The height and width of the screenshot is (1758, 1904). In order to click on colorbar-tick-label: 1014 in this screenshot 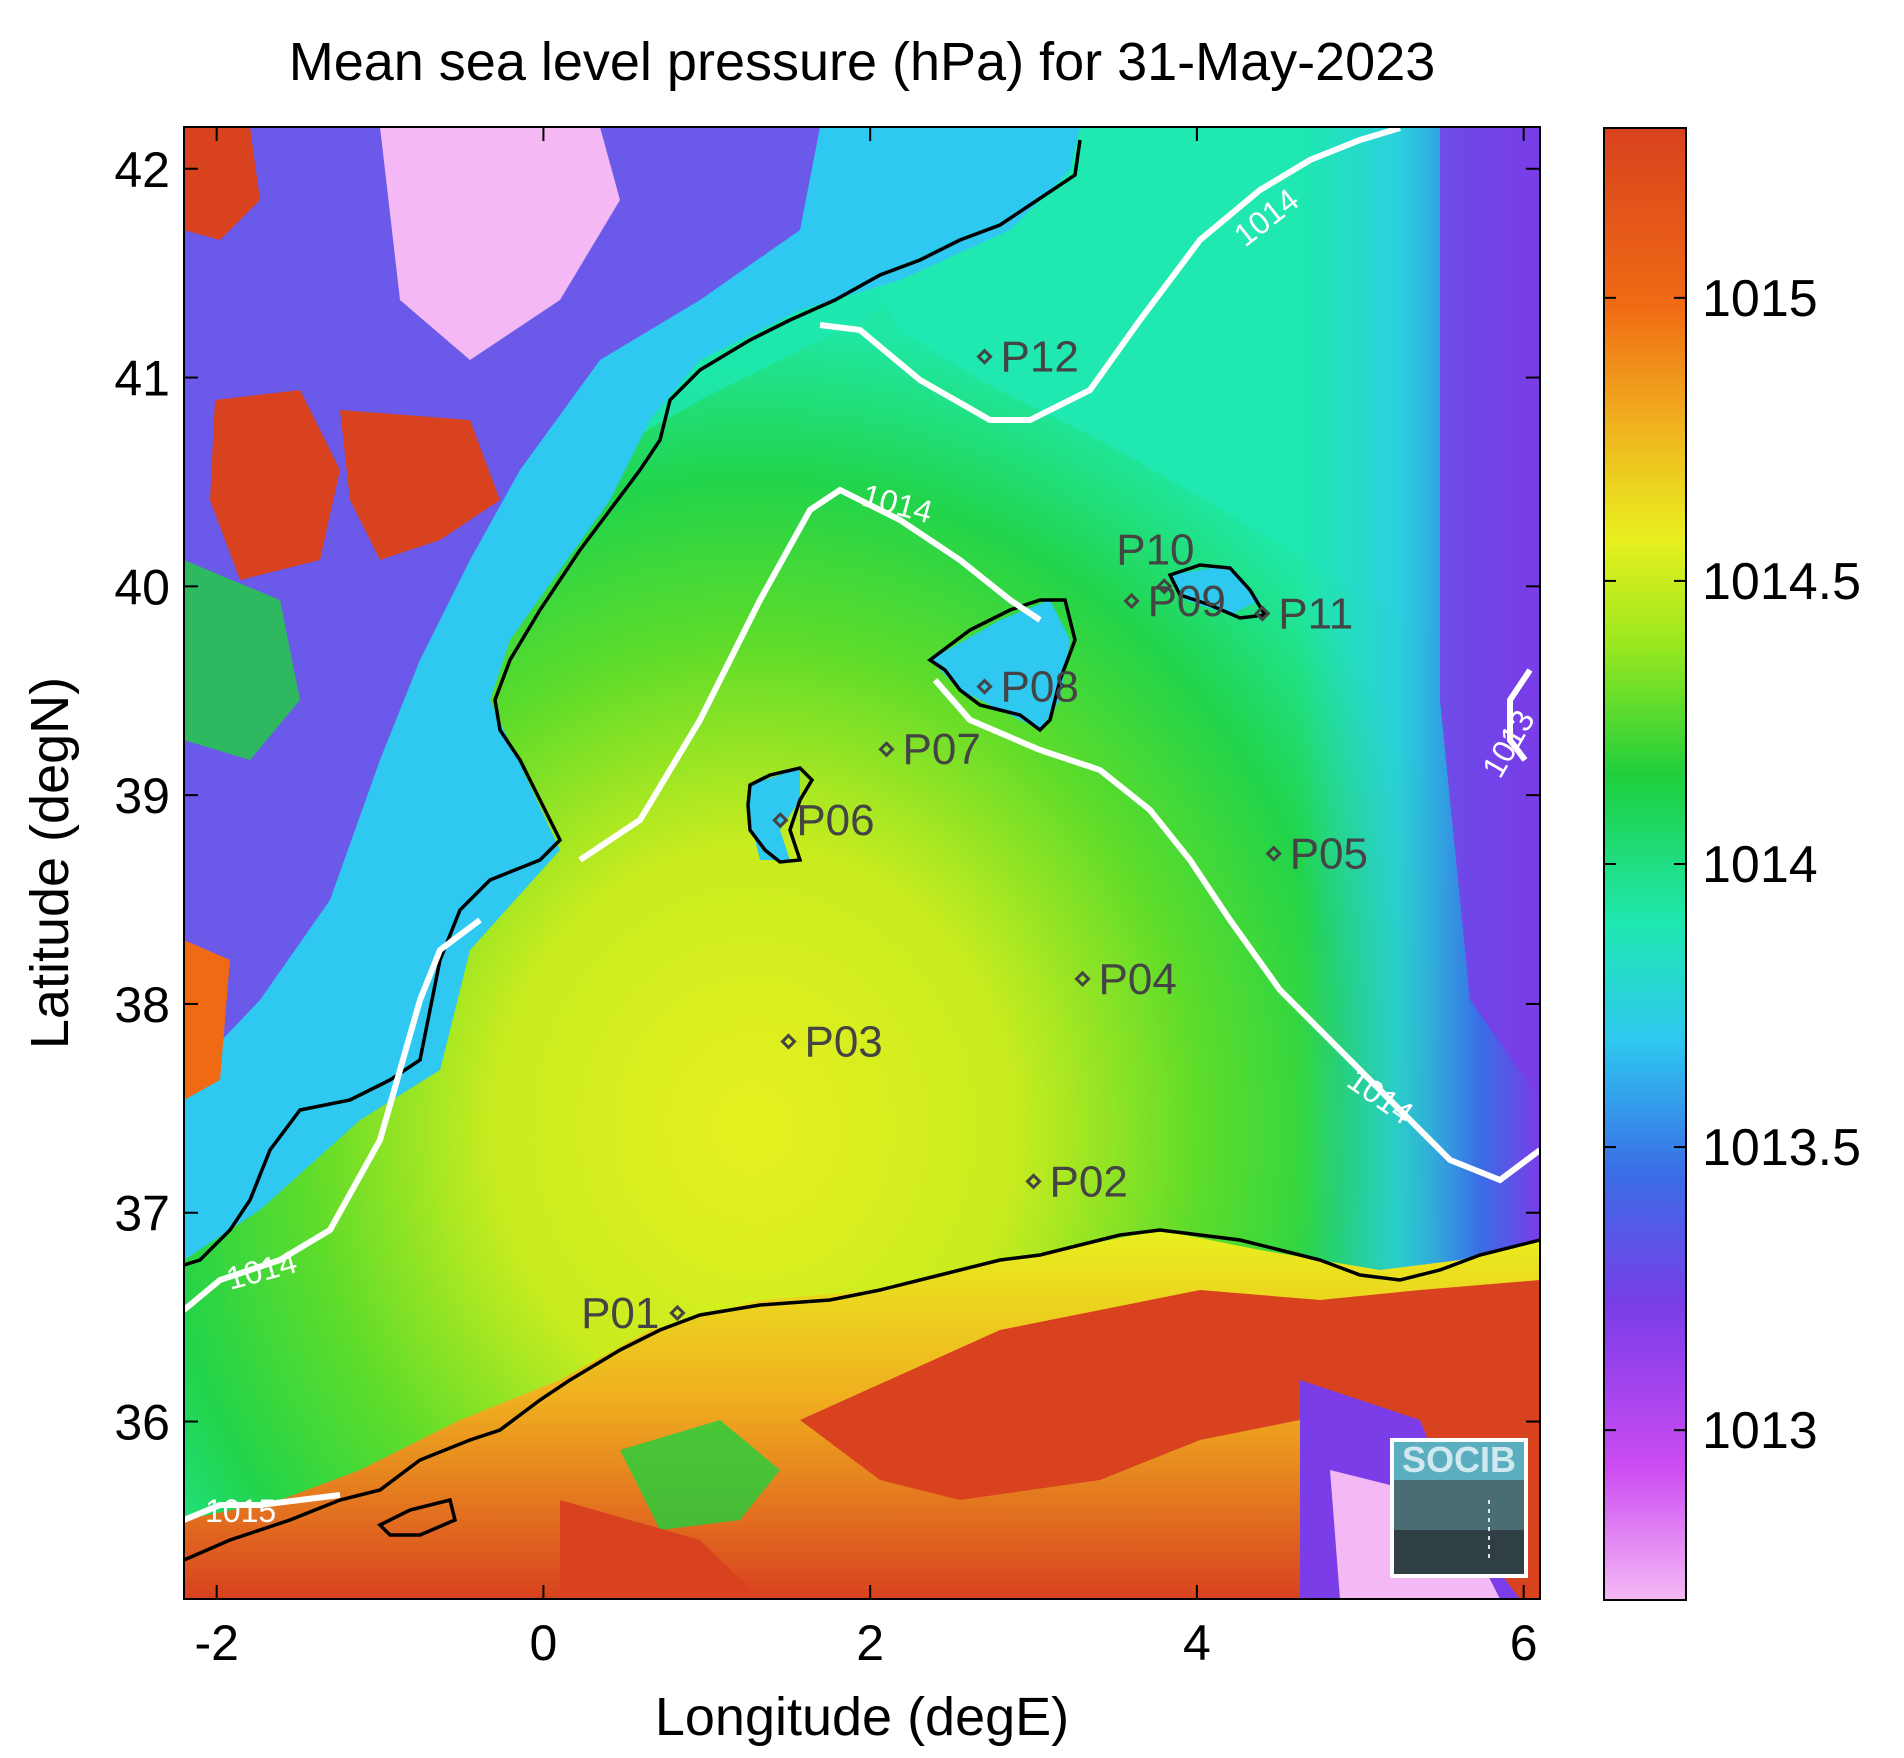, I will do `click(1760, 865)`.